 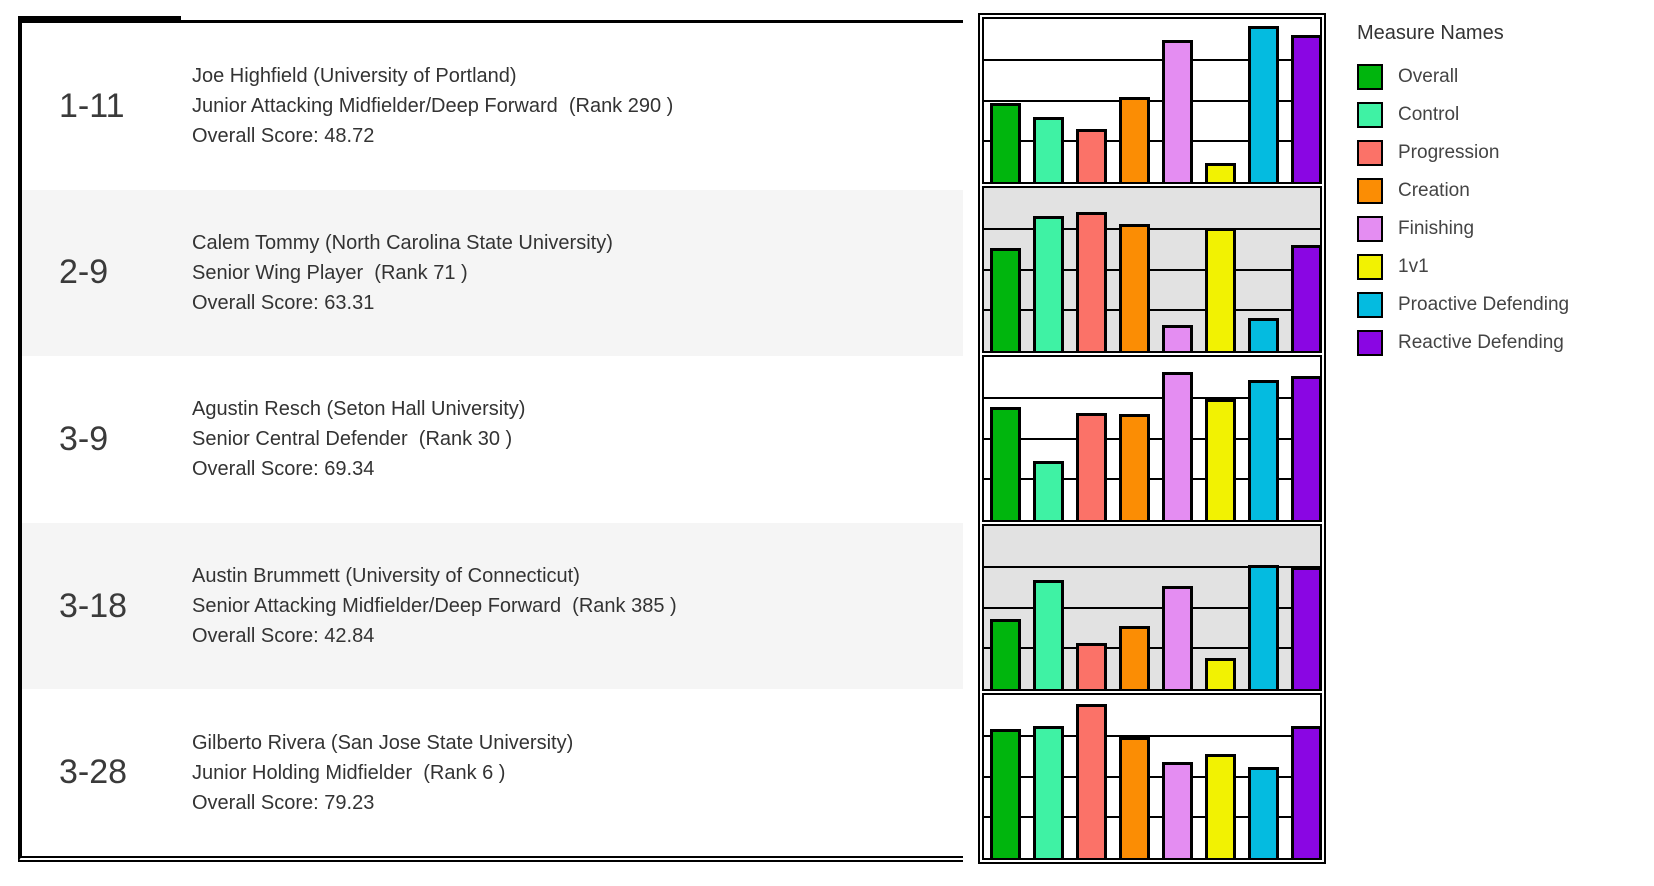 I want to click on legend-item-creation: Creation, so click(x=1463, y=191).